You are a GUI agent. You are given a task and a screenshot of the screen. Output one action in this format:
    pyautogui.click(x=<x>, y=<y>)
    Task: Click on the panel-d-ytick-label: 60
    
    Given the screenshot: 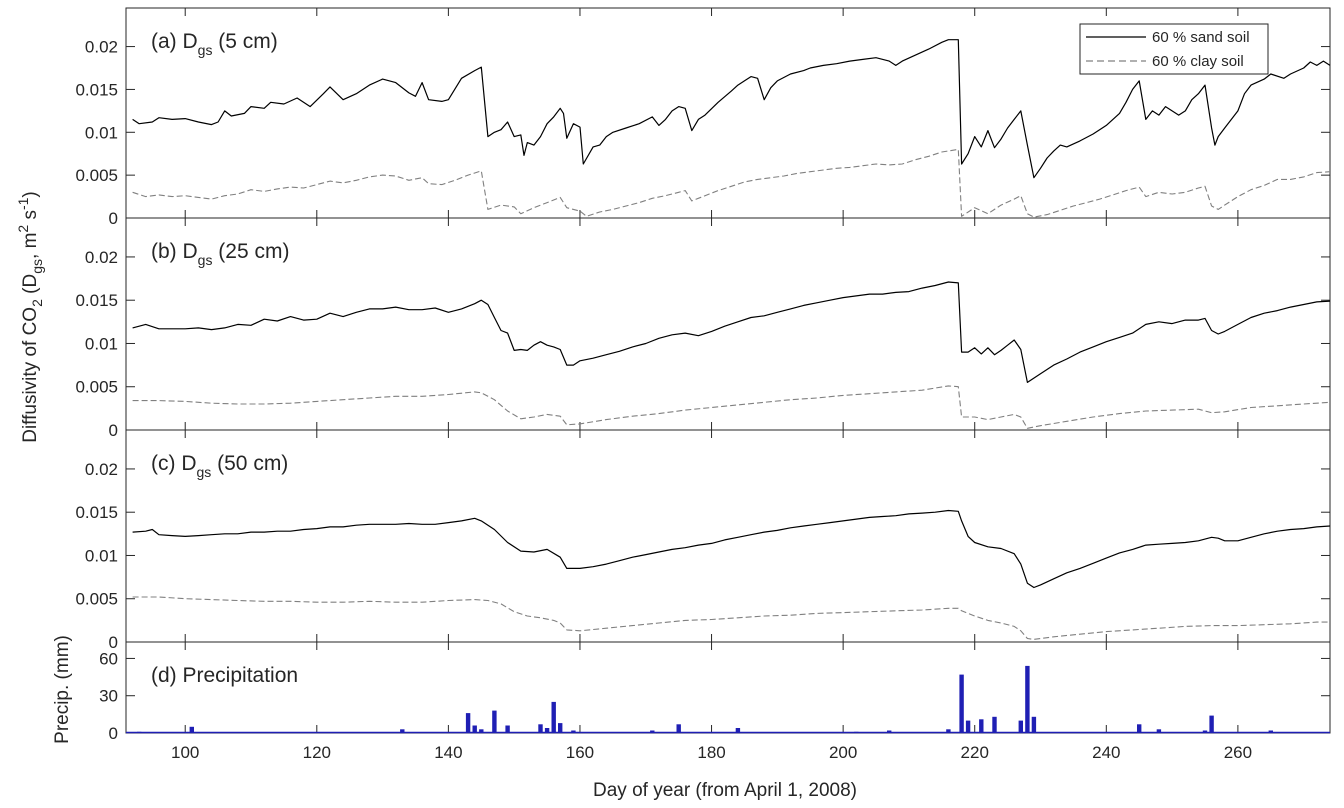 What is the action you would take?
    pyautogui.click(x=108, y=658)
    